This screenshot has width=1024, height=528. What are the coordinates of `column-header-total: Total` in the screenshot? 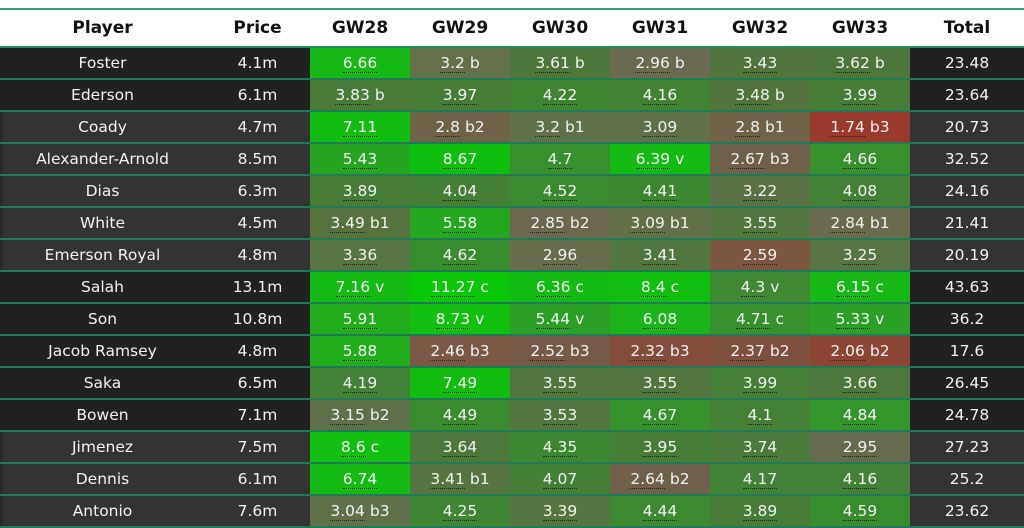 It's located at (967, 28).